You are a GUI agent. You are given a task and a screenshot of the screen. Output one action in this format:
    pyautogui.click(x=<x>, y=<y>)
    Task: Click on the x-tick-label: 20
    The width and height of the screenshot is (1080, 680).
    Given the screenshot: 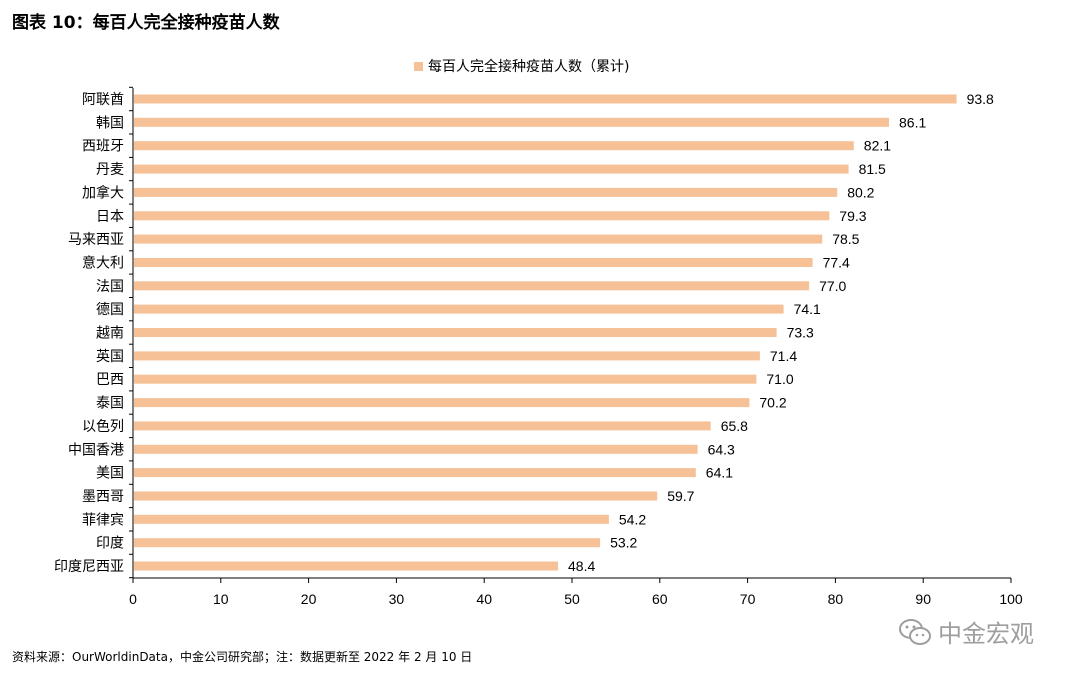 What is the action you would take?
    pyautogui.click(x=309, y=599)
    